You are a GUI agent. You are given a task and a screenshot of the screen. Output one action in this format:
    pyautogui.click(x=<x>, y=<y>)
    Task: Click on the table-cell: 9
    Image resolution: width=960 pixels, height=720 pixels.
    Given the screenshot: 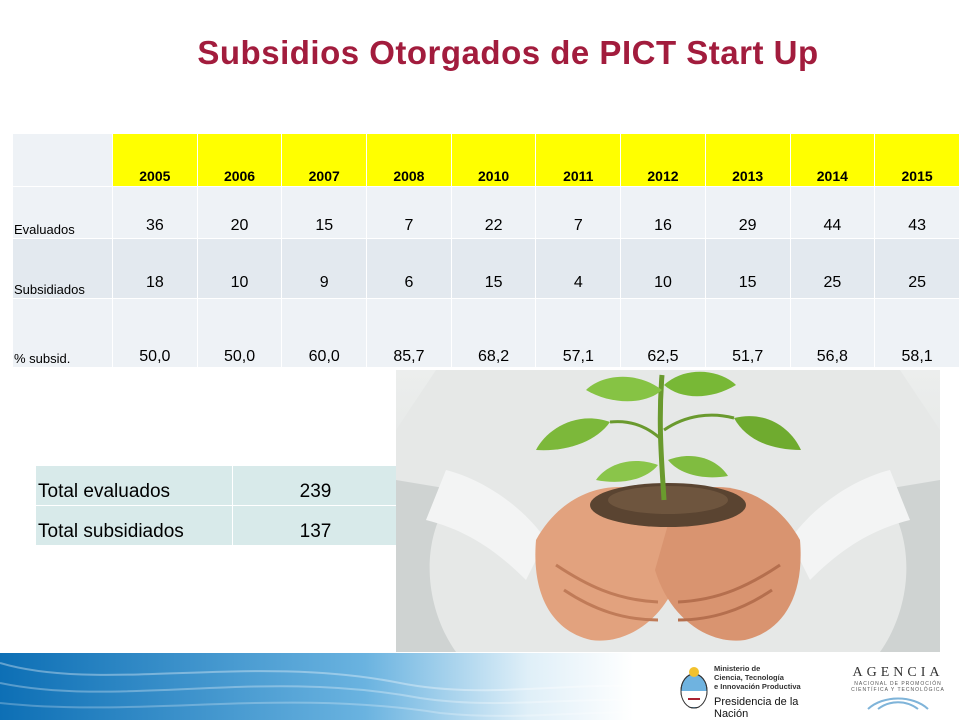 What is the action you would take?
    pyautogui.click(x=324, y=268)
    